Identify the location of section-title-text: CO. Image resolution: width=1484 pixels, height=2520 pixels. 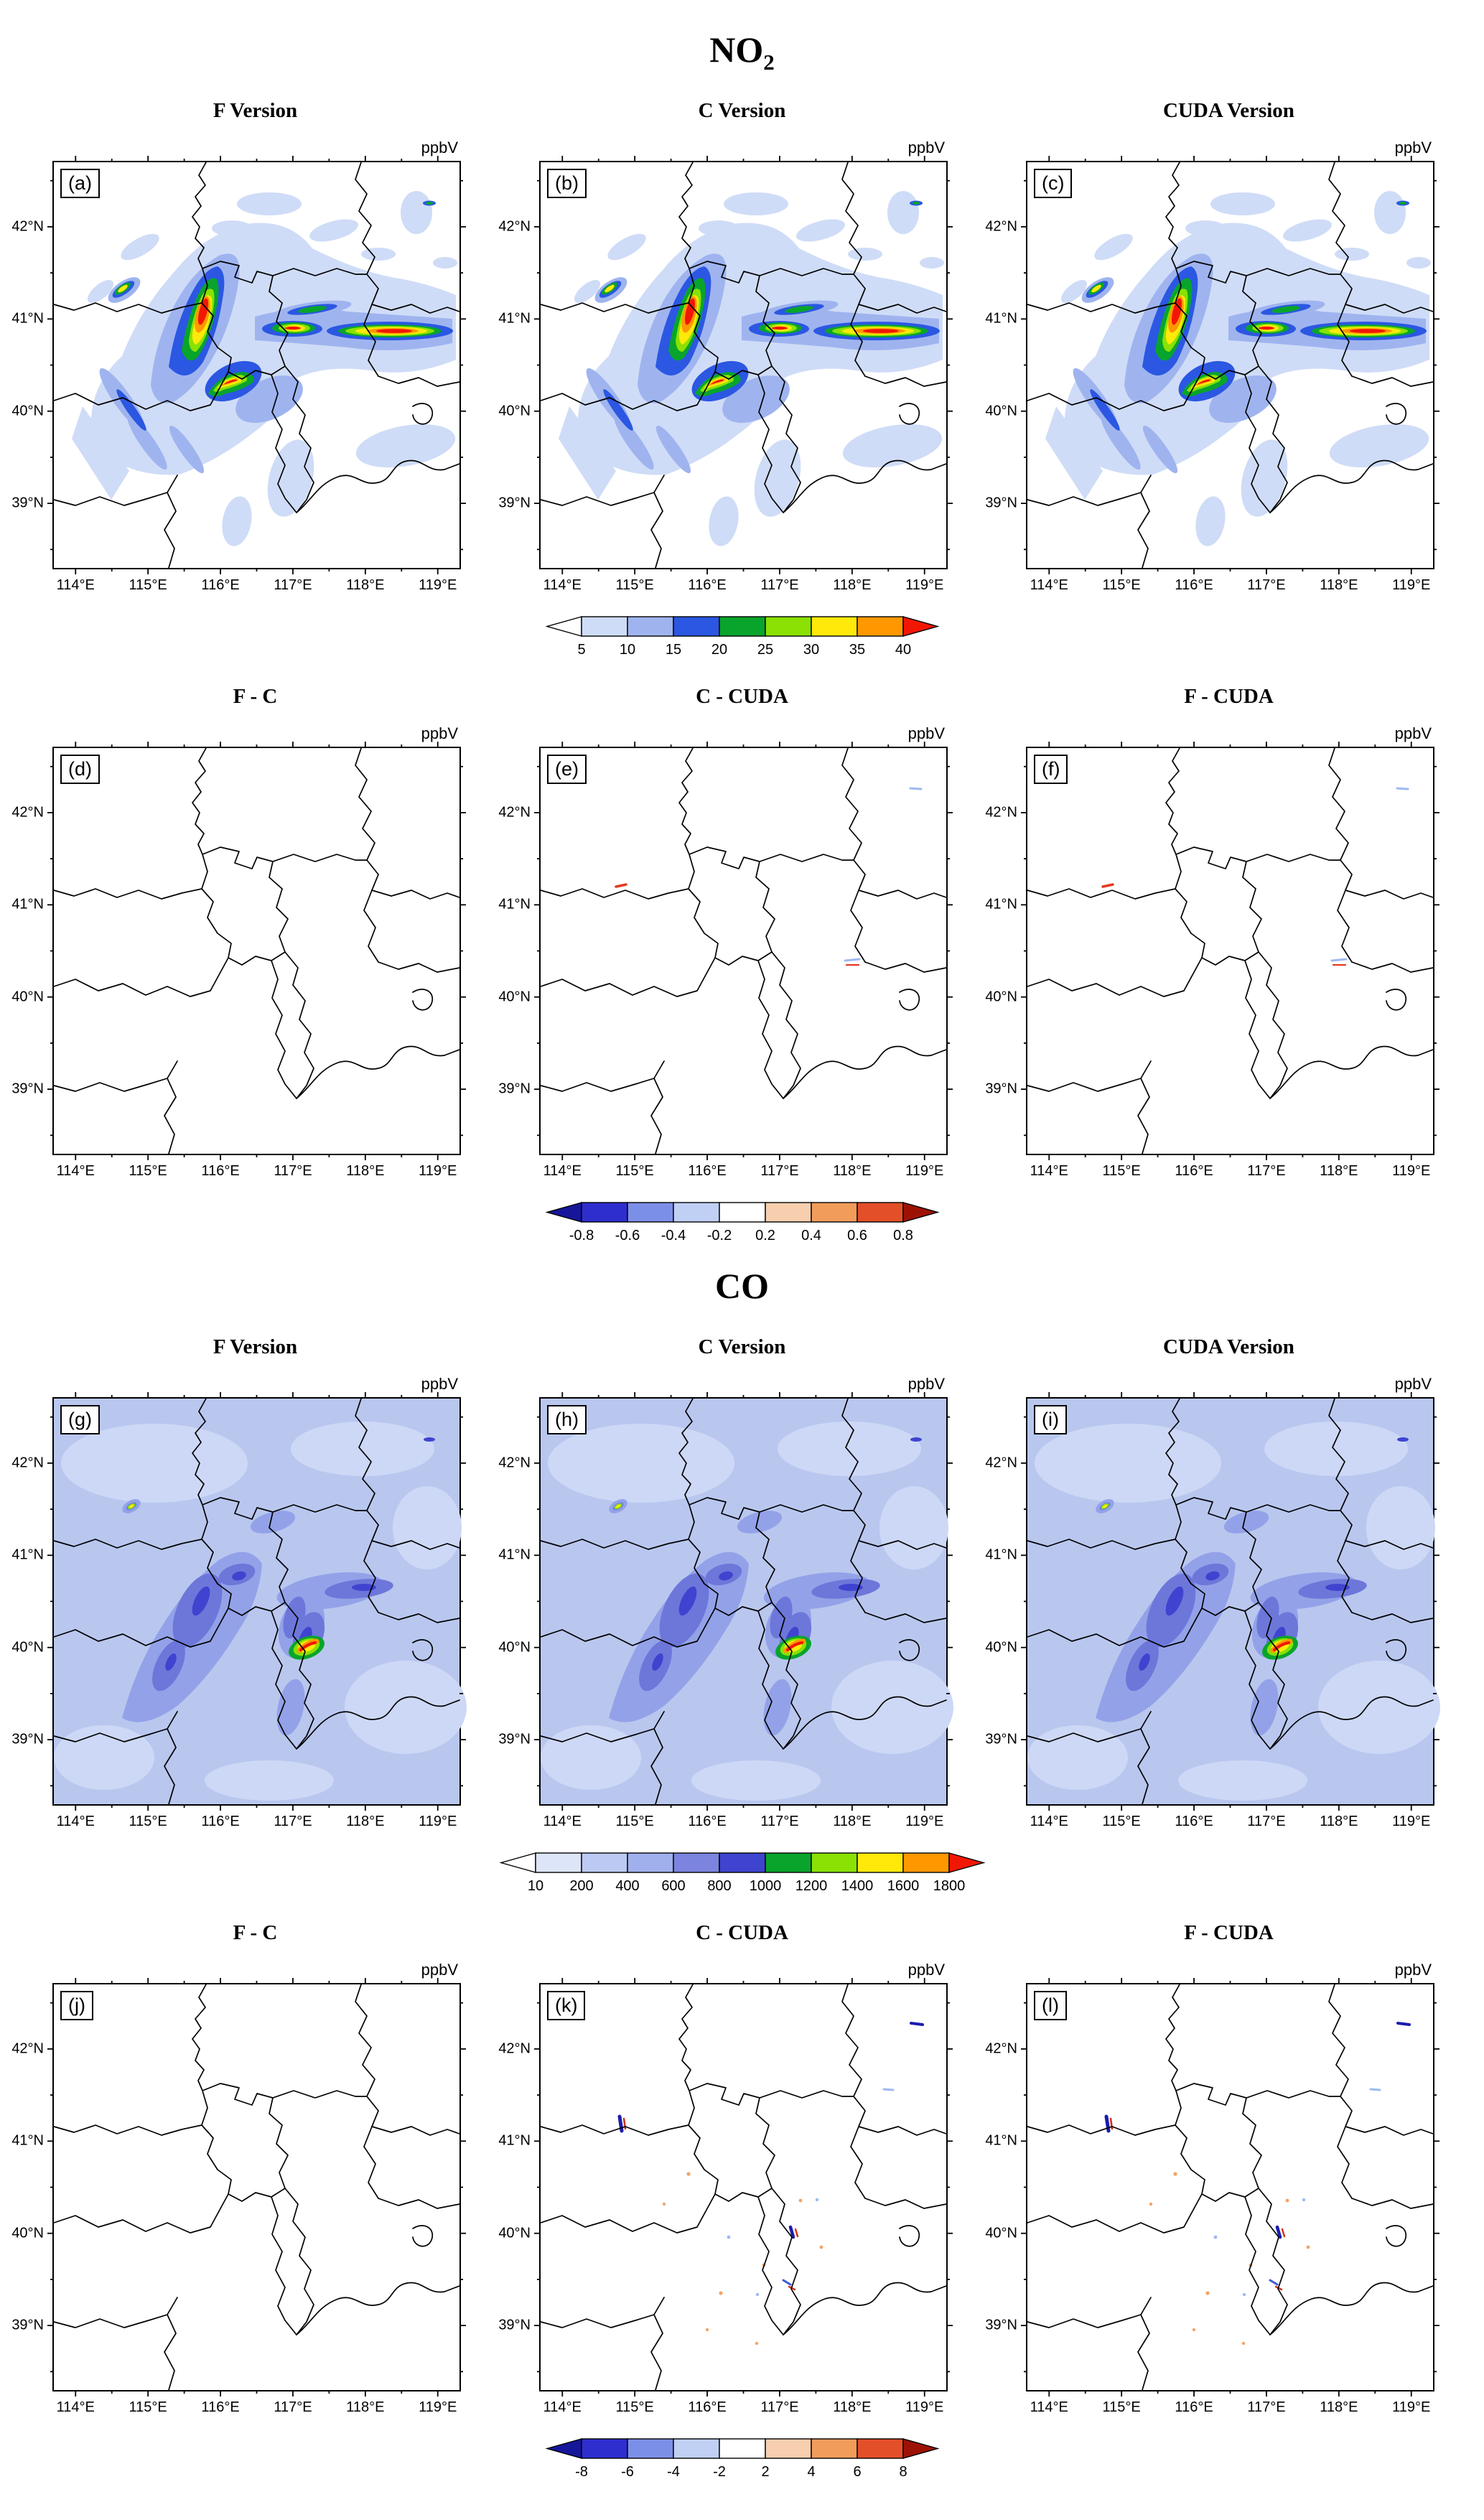
(742, 1286).